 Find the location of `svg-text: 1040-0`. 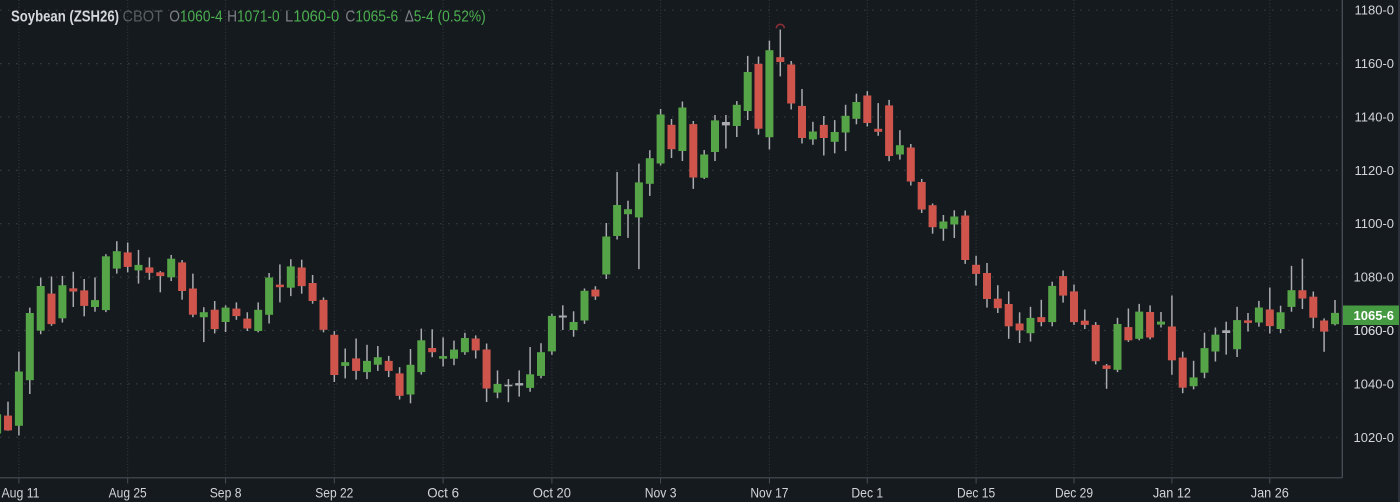

svg-text: 1040-0 is located at coordinates (1374, 383).